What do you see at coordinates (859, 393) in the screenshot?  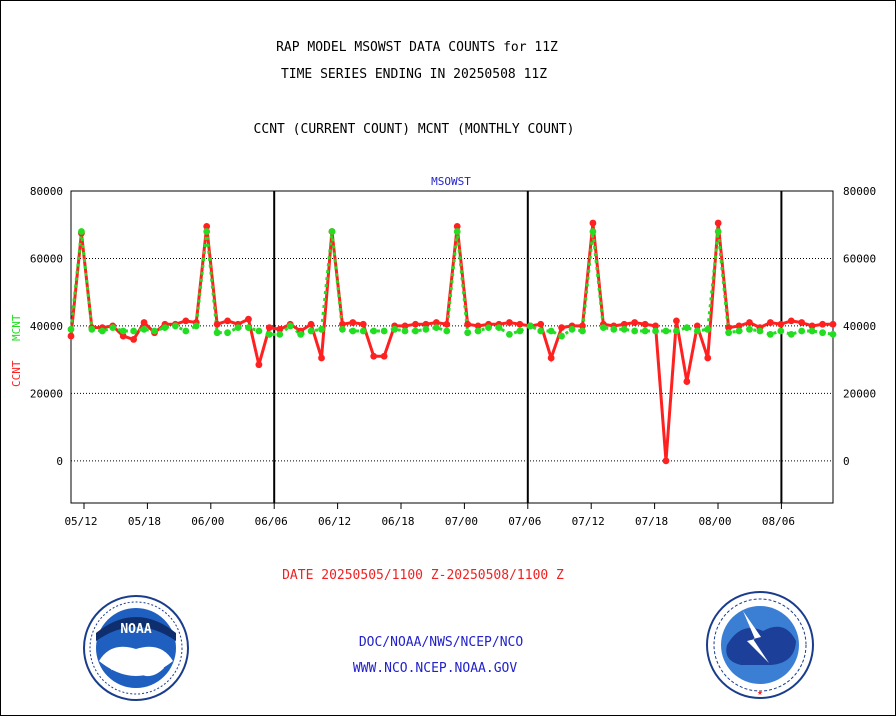 I see `y-tick-label-right: 20000` at bounding box center [859, 393].